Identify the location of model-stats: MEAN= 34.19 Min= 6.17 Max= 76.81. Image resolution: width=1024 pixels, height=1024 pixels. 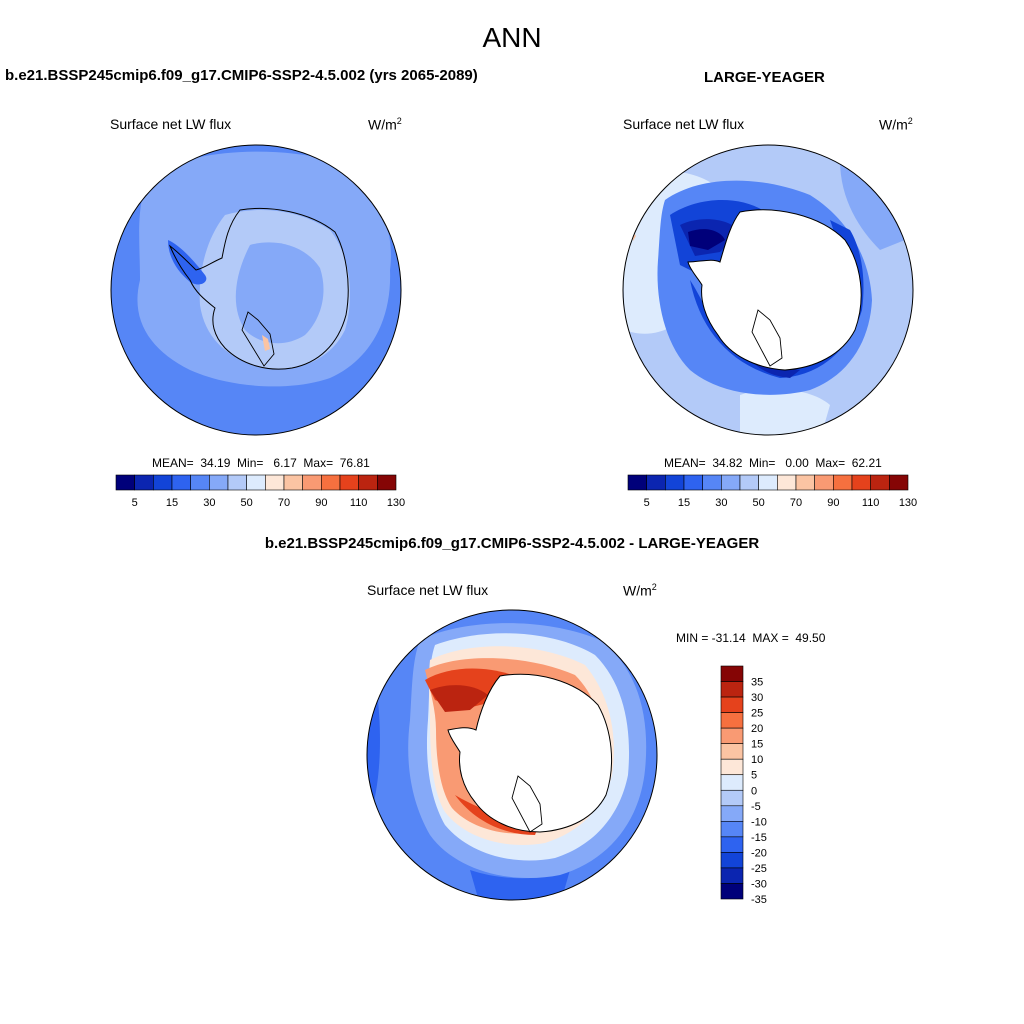
(261, 463).